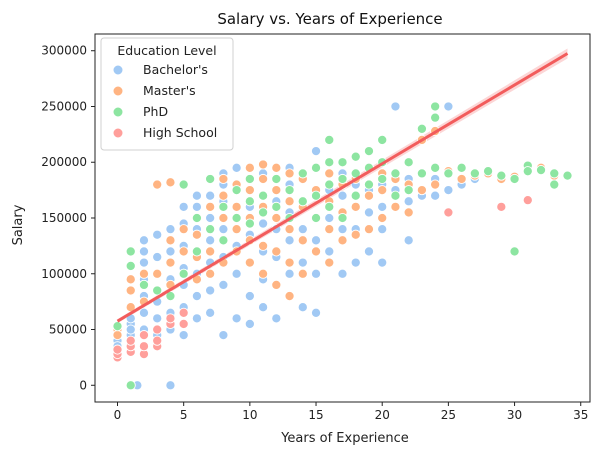 The image size is (597, 455). I want to click on legend-entry-label: High School, so click(180, 132).